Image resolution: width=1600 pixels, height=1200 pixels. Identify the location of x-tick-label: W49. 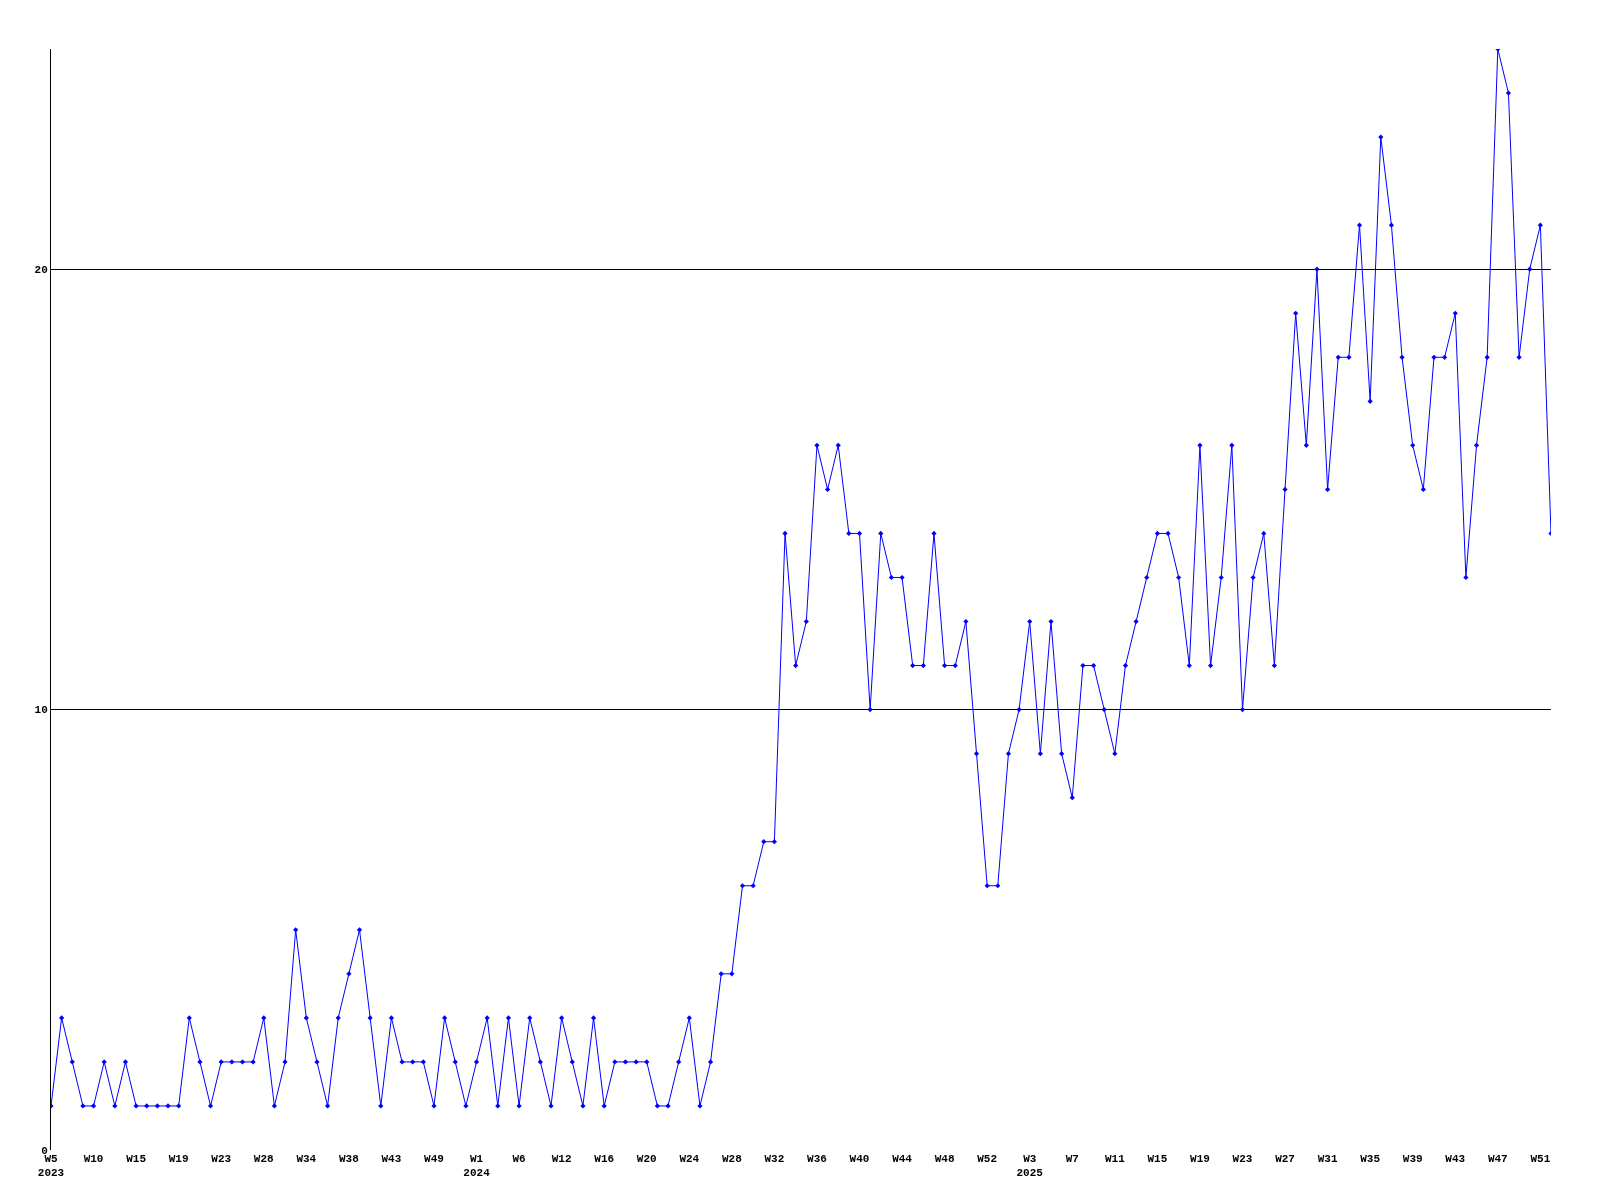
(434, 1159).